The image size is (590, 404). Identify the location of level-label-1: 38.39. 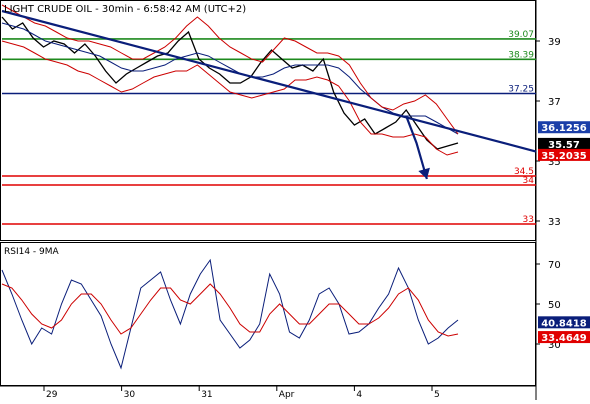
(521, 55).